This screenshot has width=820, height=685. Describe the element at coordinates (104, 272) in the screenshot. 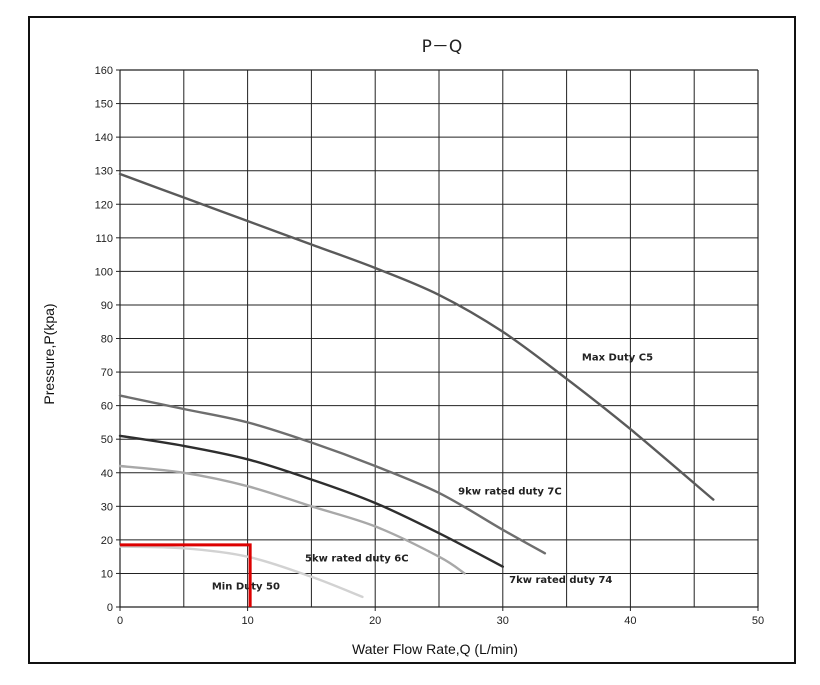

I see `y-tick-label: 100` at that location.